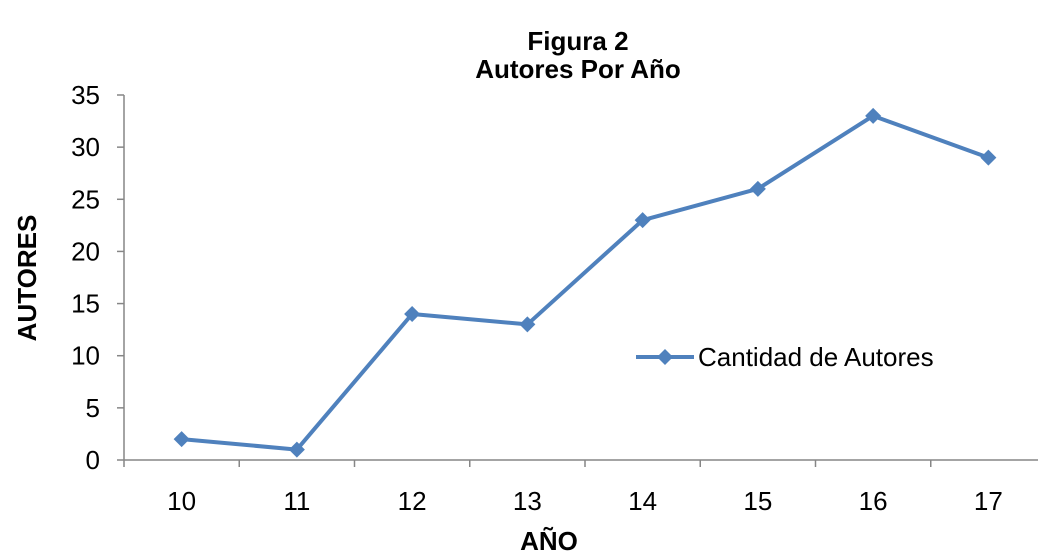 The height and width of the screenshot is (555, 1038). What do you see at coordinates (527, 501) in the screenshot?
I see `x-tick-label: 13` at bounding box center [527, 501].